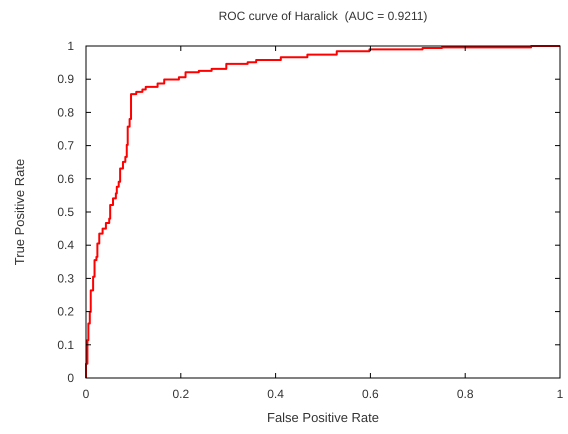 The image size is (568, 434). What do you see at coordinates (65, 311) in the screenshot?
I see `y-tick-label: 0.2` at bounding box center [65, 311].